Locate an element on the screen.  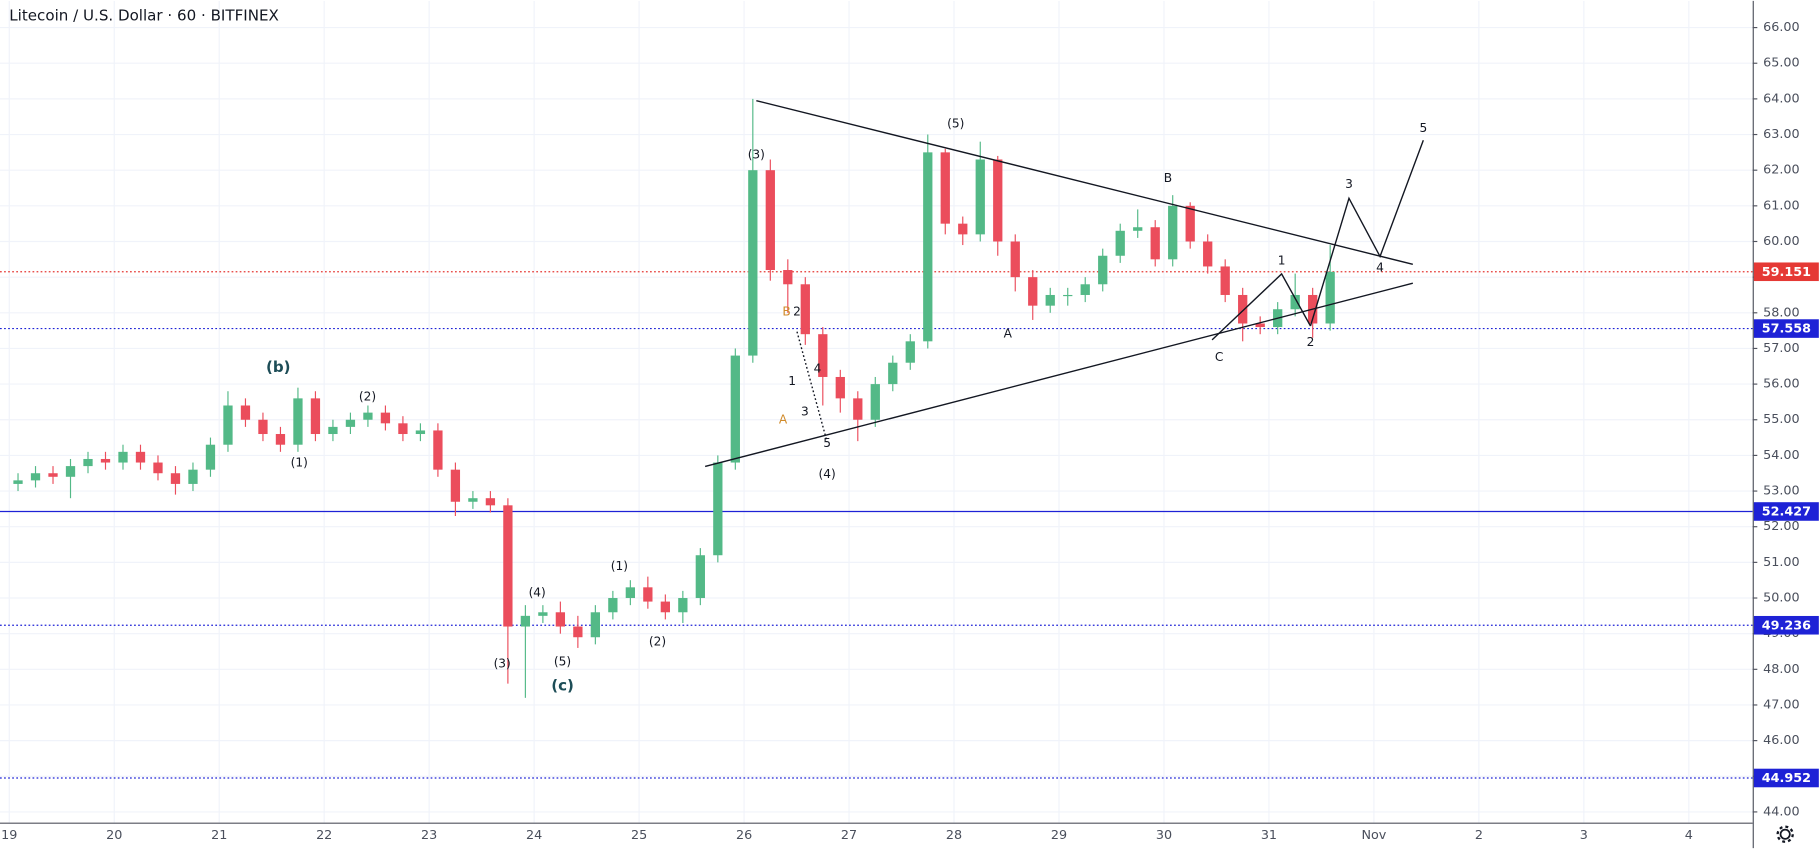
x-tick-label: 25 is located at coordinates (639, 835).